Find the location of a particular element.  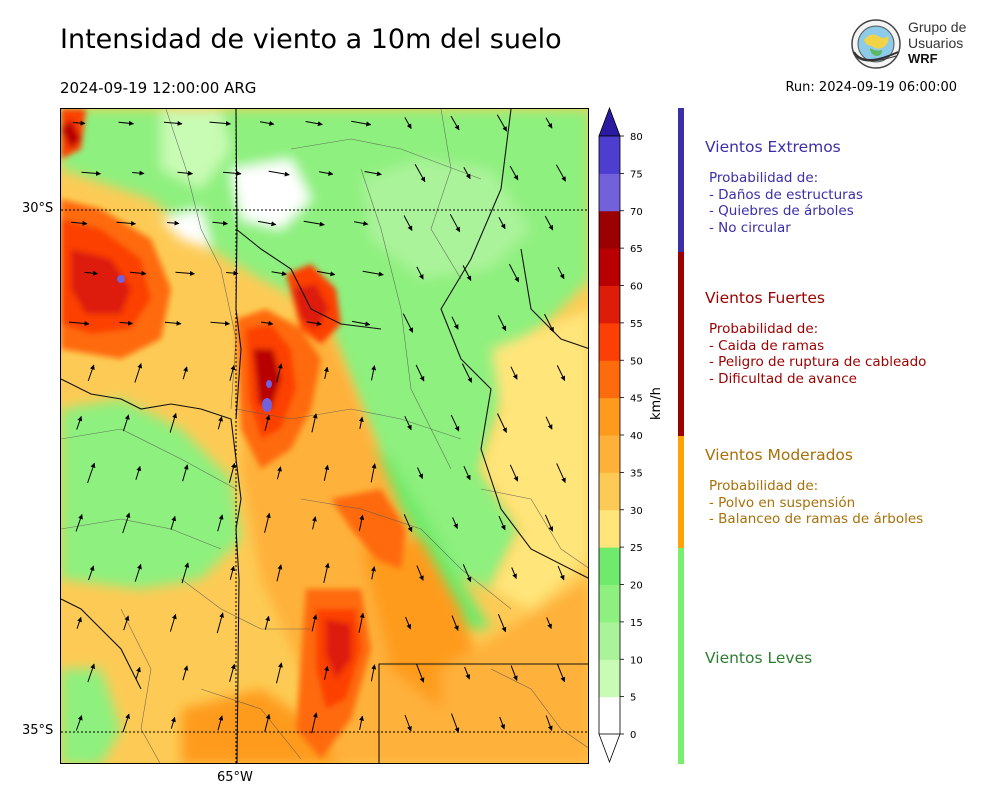

globe-emblem-icon is located at coordinates (876, 44).